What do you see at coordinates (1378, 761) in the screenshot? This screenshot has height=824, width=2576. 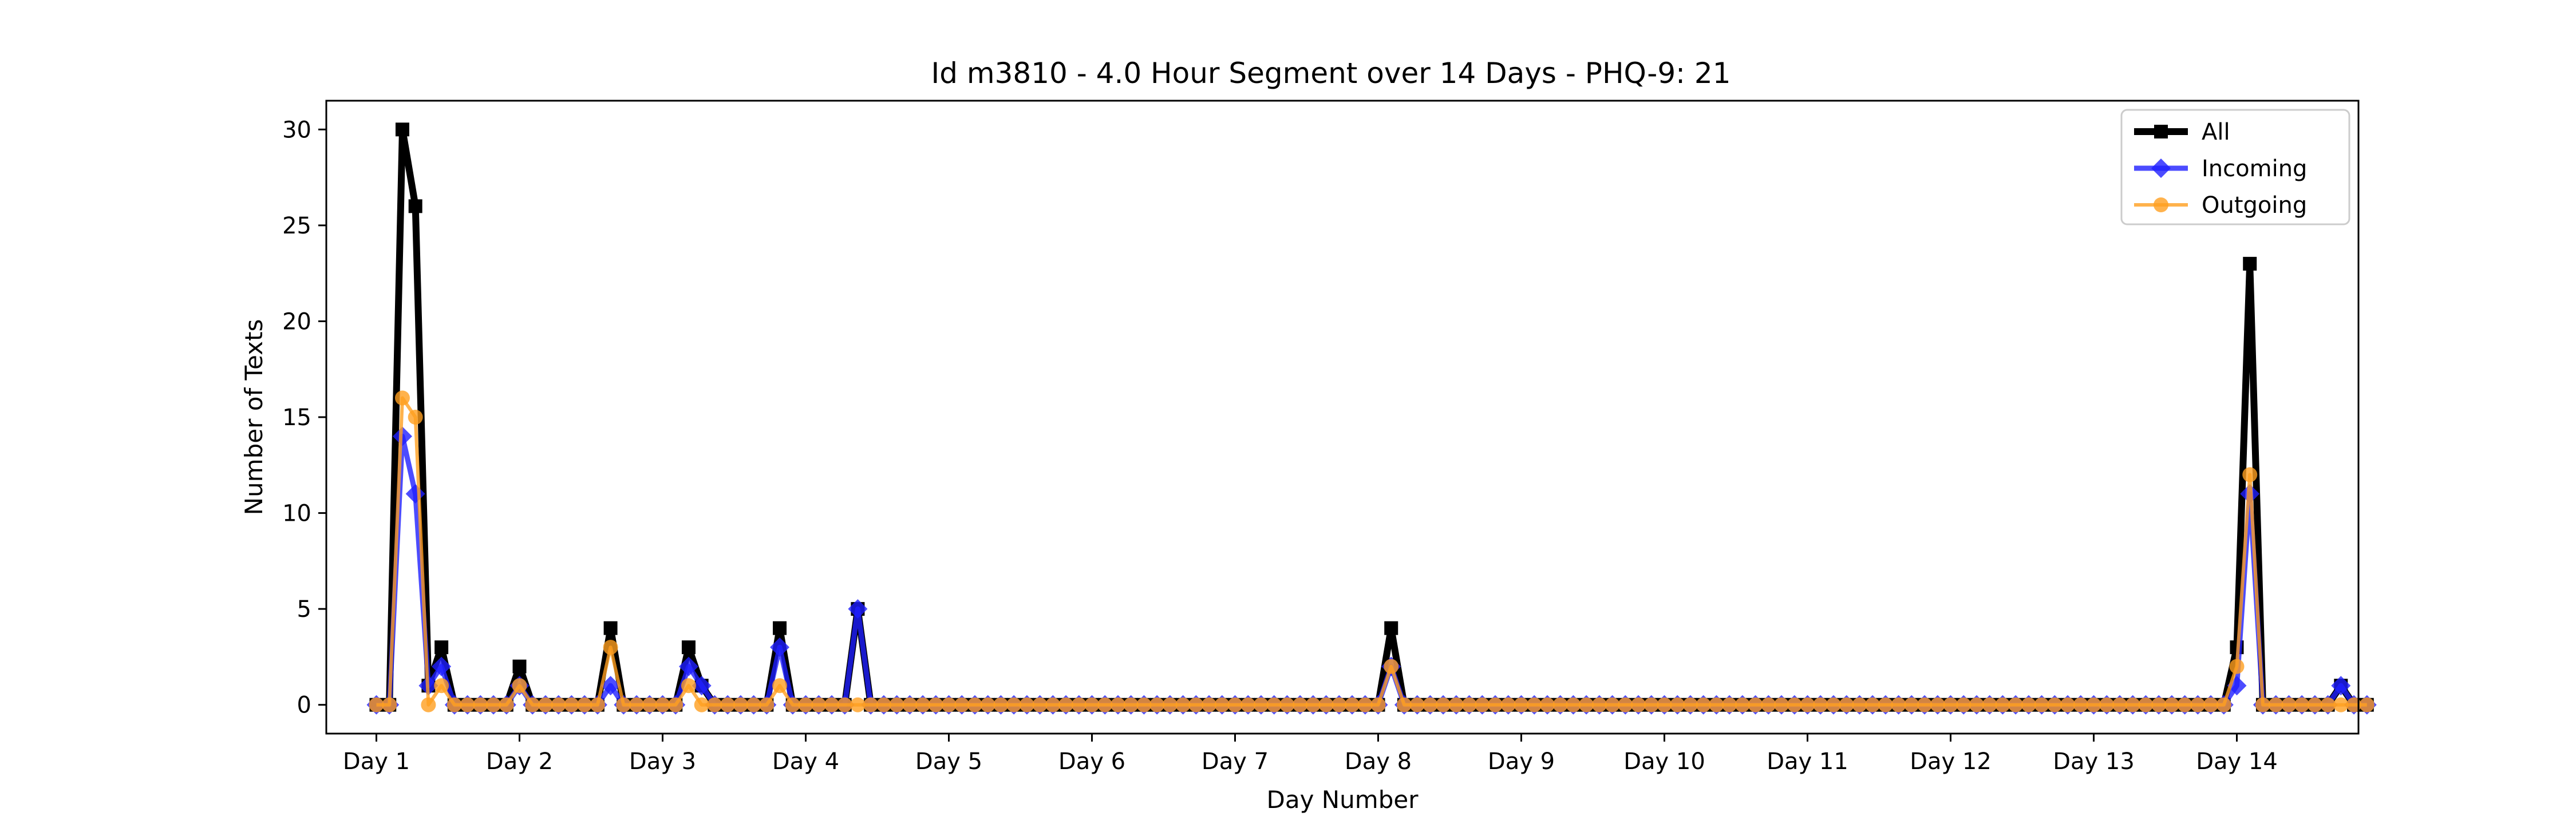 I see `x-tick-label: Day 8` at bounding box center [1378, 761].